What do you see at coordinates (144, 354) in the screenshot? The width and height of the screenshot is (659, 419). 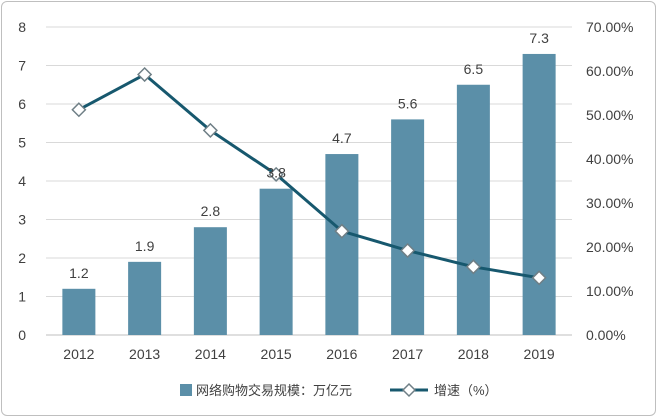 I see `x-tick-label: 2013` at bounding box center [144, 354].